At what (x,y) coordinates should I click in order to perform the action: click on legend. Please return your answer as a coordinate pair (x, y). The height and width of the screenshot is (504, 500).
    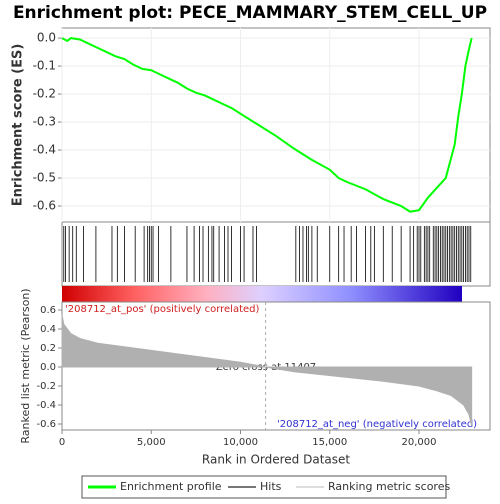
    Looking at the image, I should click on (264, 487).